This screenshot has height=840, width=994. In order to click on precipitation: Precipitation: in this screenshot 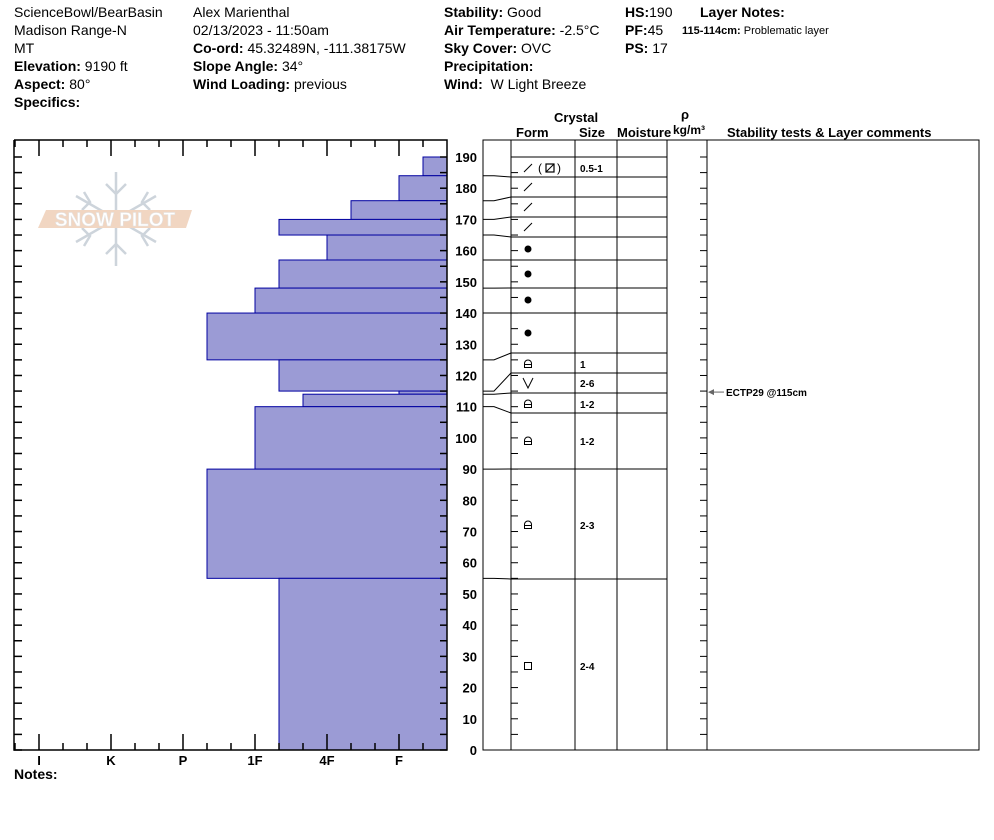, I will do `click(489, 66)`.